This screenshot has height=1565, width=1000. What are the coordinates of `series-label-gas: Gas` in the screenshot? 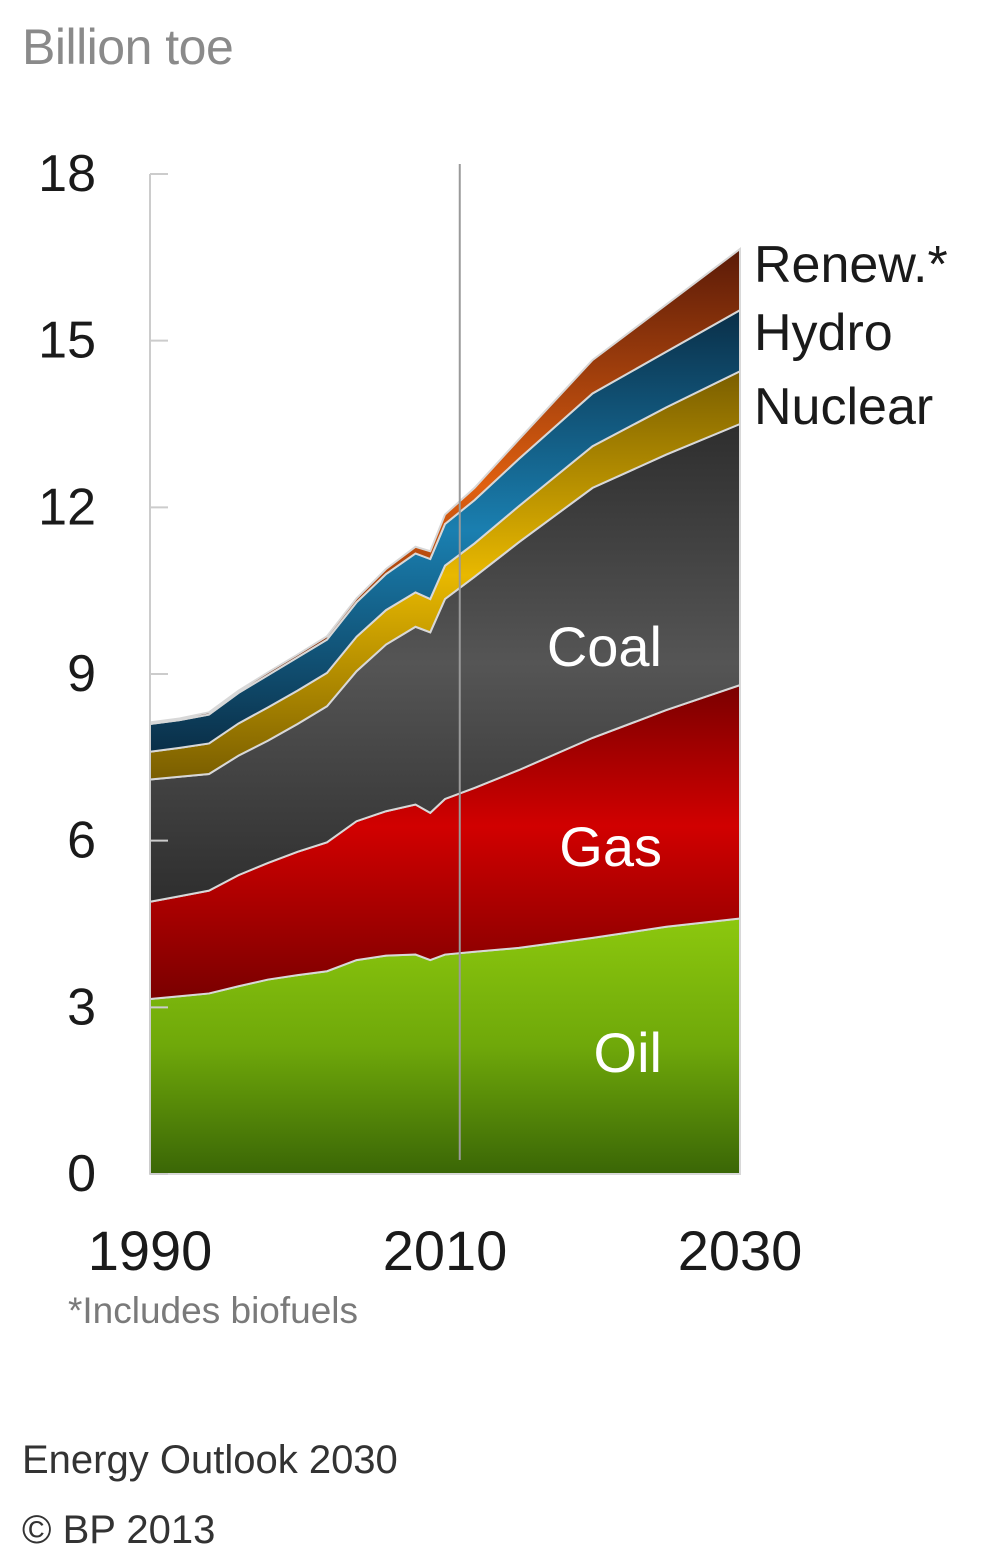 It's located at (610, 846).